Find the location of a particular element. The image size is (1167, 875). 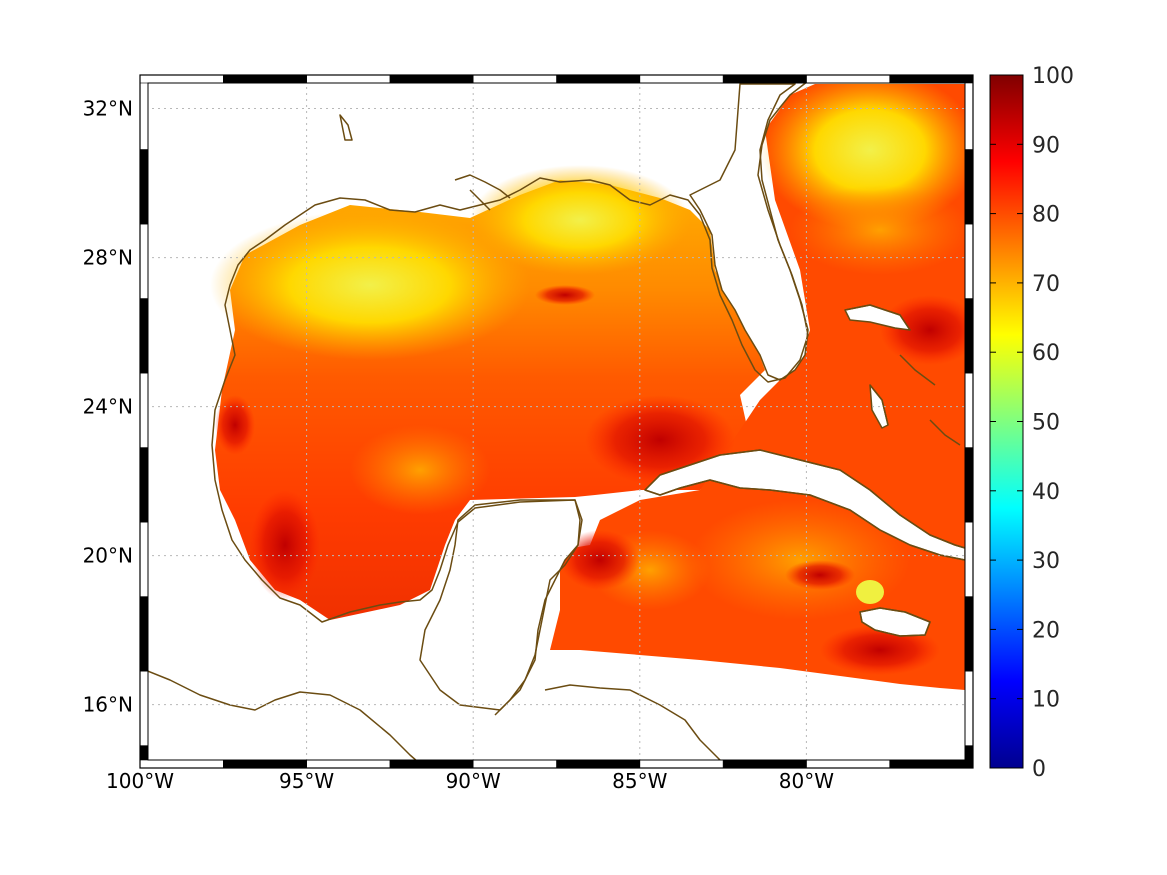

cuba-coast is located at coordinates (805, 499).